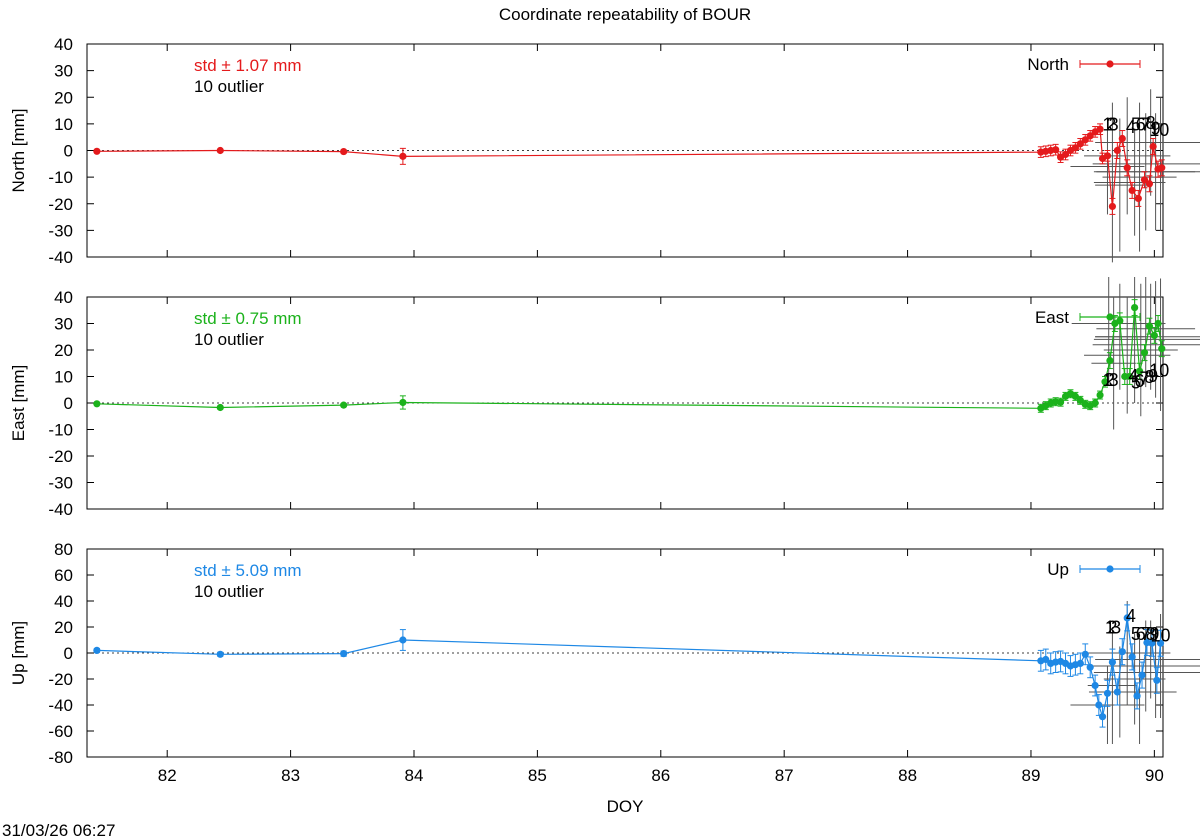  I want to click on x-tick-label: 84, so click(414, 775).